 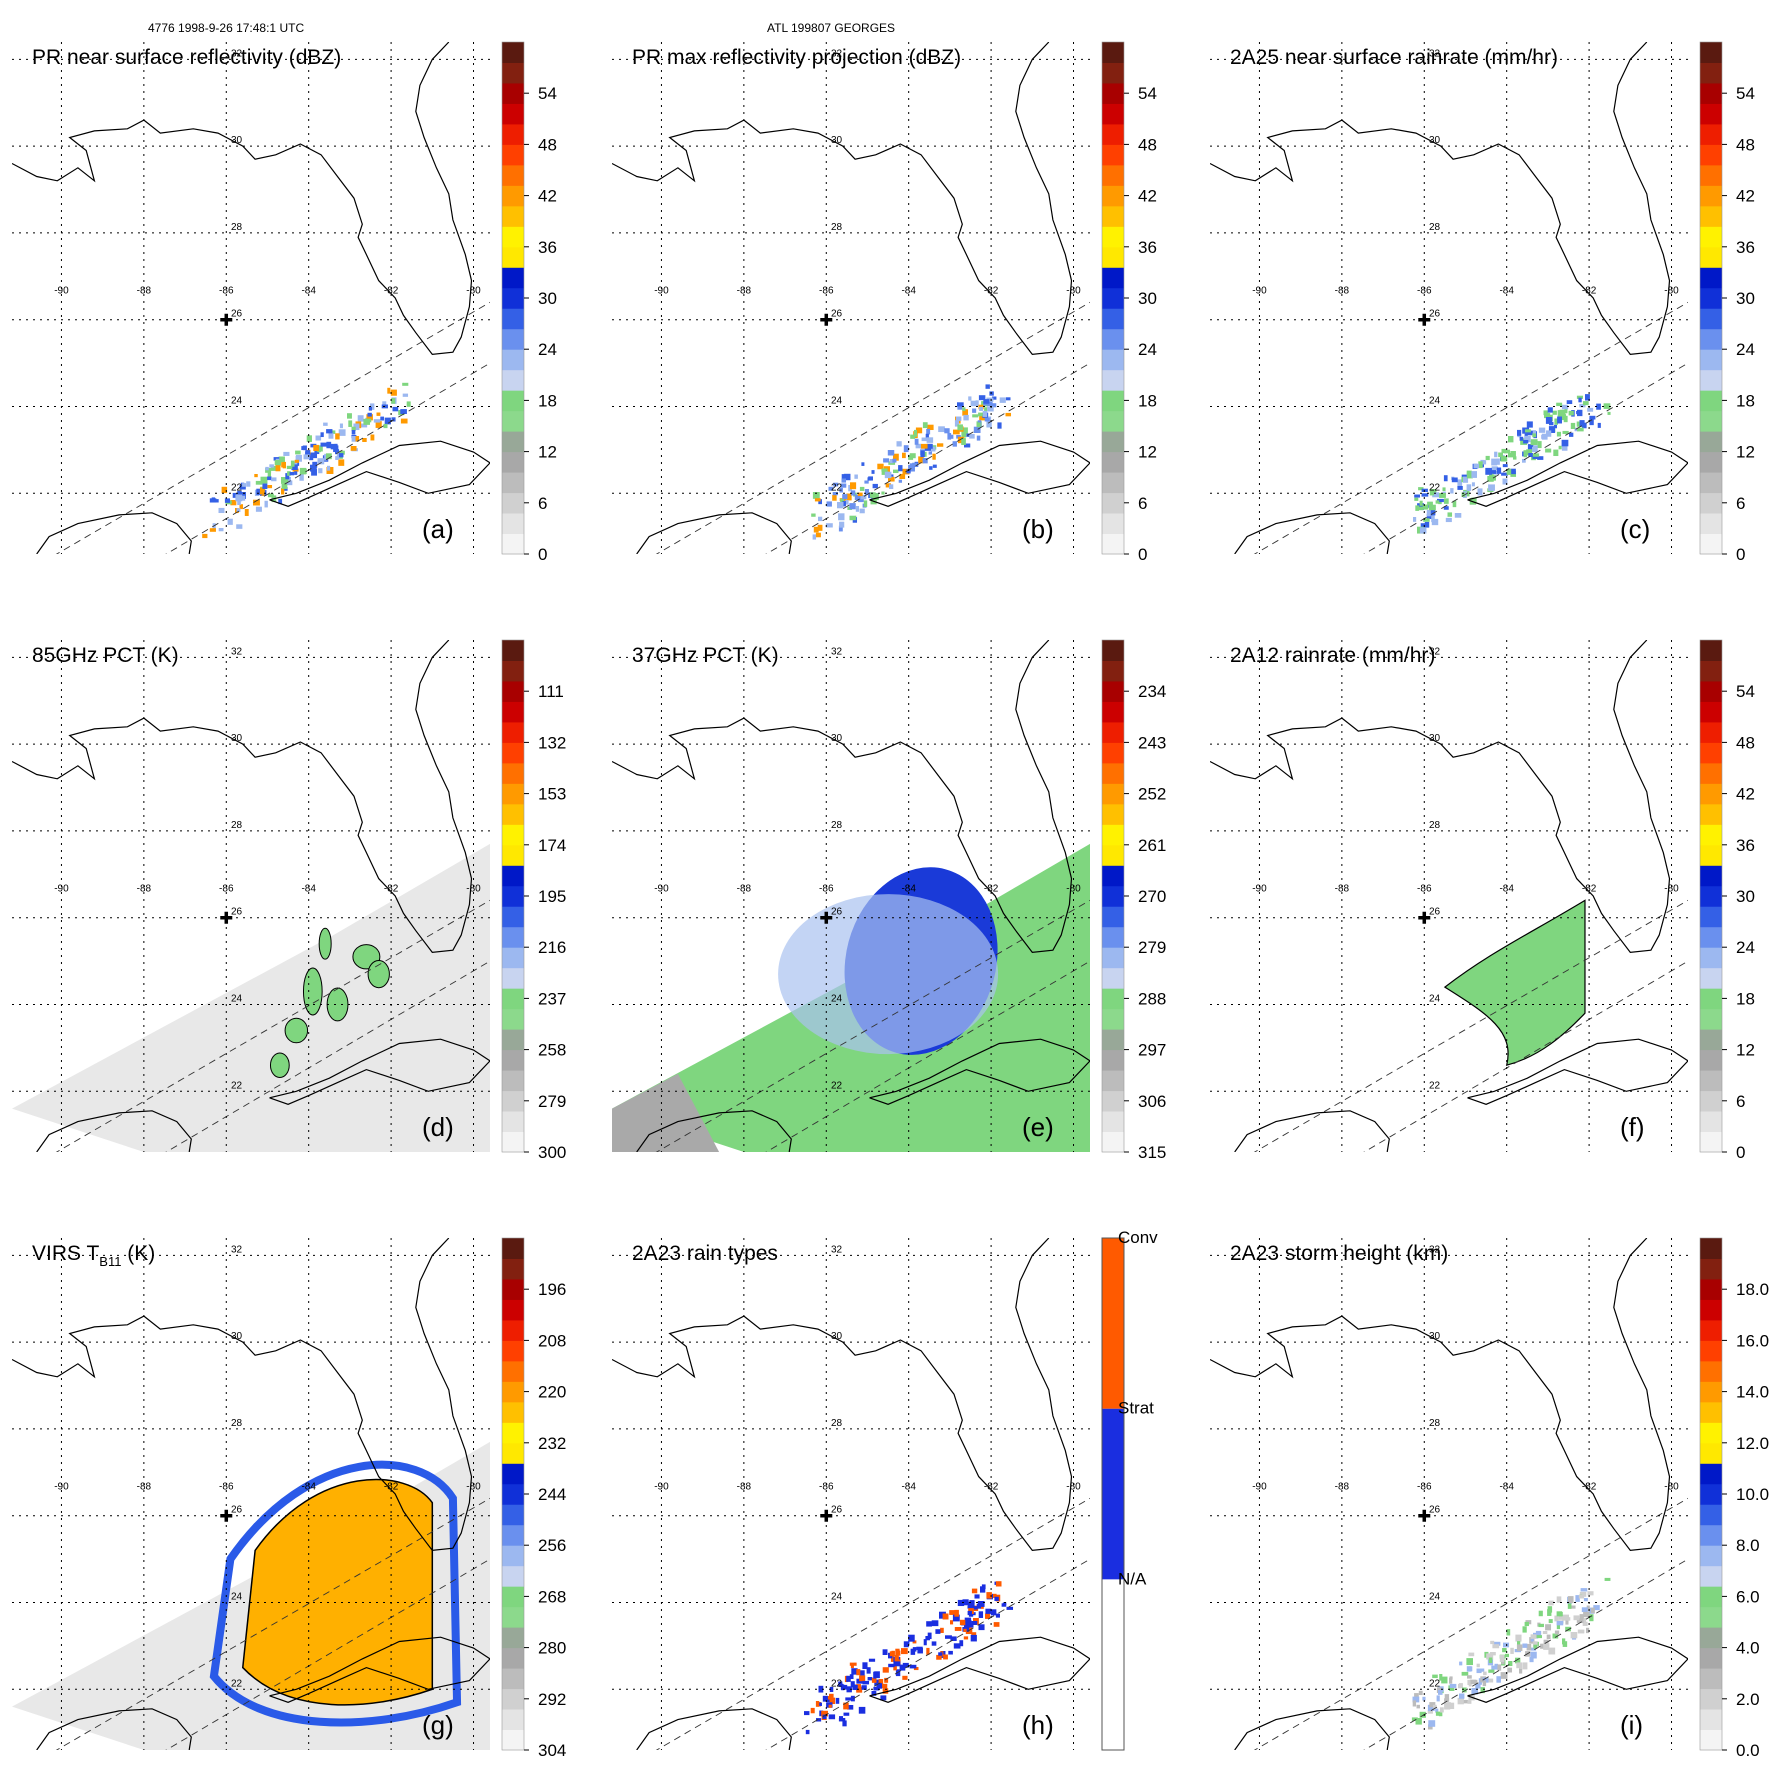 I want to click on colorbar-tick: 208, so click(x=552, y=1340).